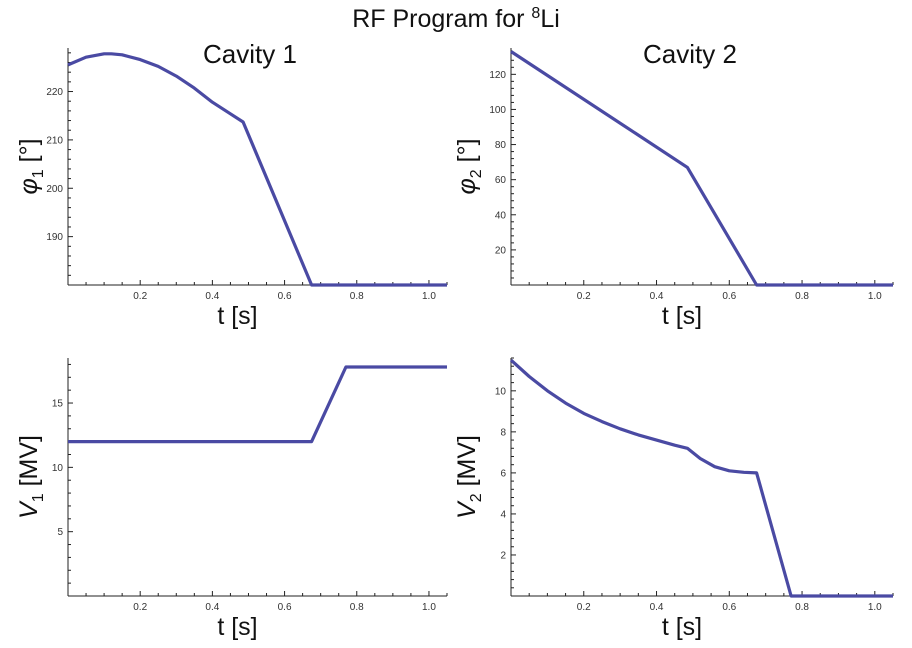 The image size is (912, 648). Describe the element at coordinates (429, 296) in the screenshot. I see `phi1-x-tick-label: 1.0` at that location.